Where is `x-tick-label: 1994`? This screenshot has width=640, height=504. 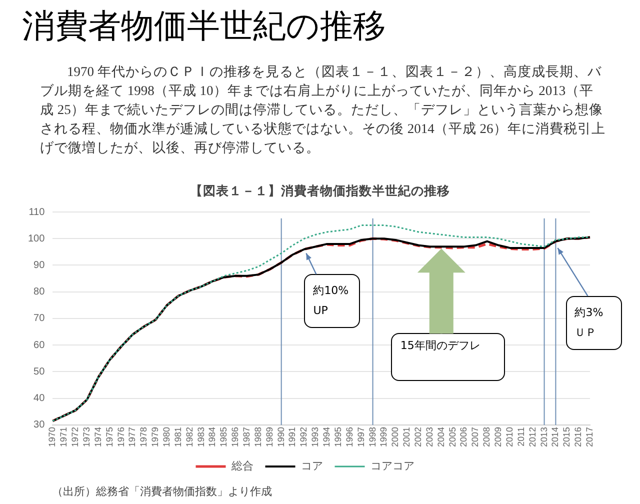 x-tick-label: 1994 is located at coordinates (327, 437).